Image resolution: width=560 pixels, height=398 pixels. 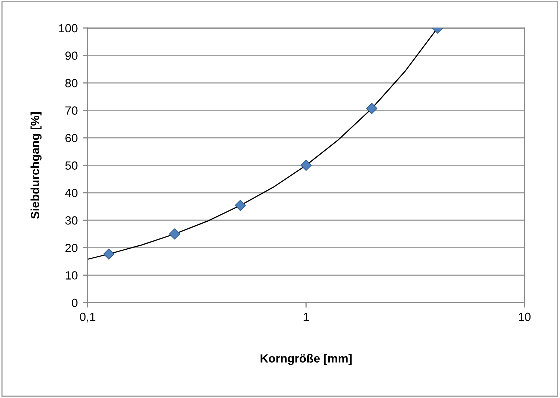 I want to click on y-tick-label: 50, so click(x=72, y=166).